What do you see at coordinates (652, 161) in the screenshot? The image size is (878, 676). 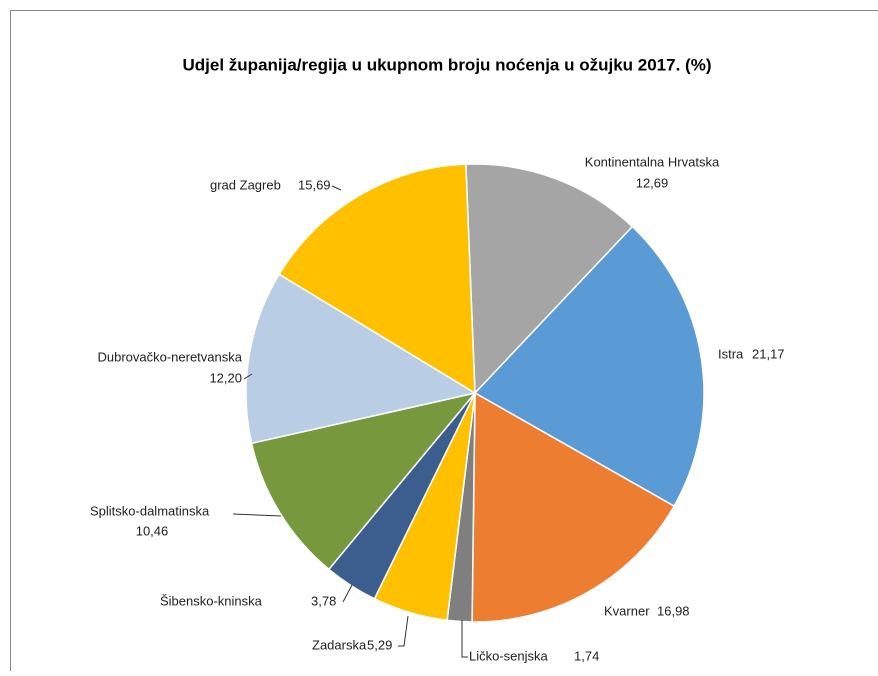 I see `slice-label: Kontinentalna Hrvatska` at bounding box center [652, 161].